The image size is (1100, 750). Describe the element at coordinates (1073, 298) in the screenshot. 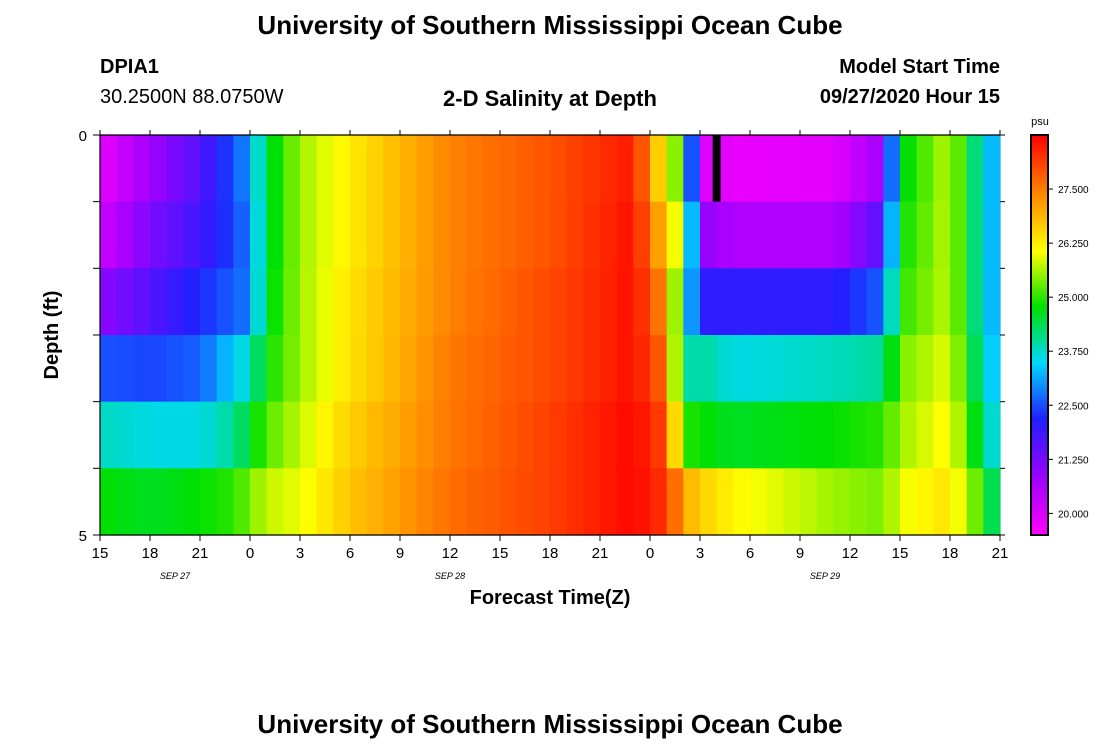

I see `colorbar-tick-label: 25.000` at that location.